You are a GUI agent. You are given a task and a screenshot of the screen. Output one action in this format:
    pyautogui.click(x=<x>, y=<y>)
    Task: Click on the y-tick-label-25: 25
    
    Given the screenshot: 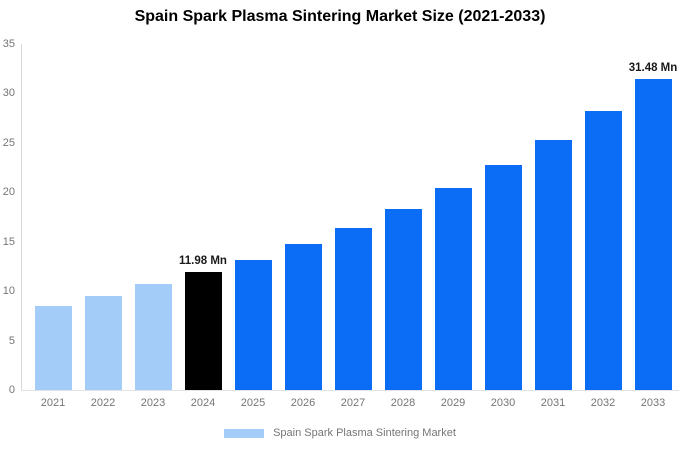 What is the action you would take?
    pyautogui.click(x=8, y=142)
    